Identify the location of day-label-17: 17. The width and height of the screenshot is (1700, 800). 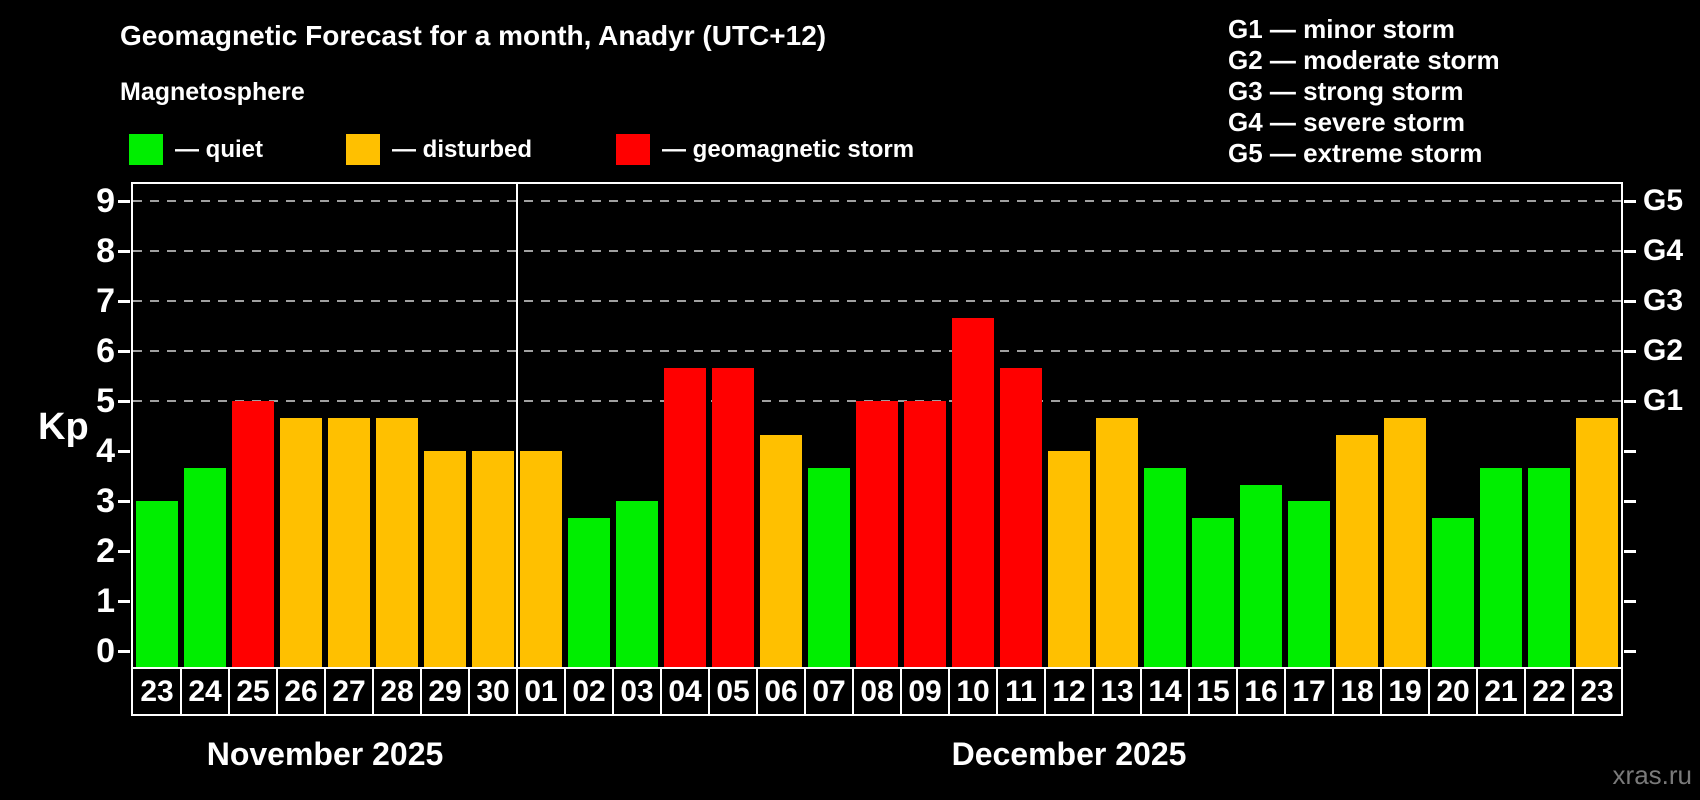
(1309, 691).